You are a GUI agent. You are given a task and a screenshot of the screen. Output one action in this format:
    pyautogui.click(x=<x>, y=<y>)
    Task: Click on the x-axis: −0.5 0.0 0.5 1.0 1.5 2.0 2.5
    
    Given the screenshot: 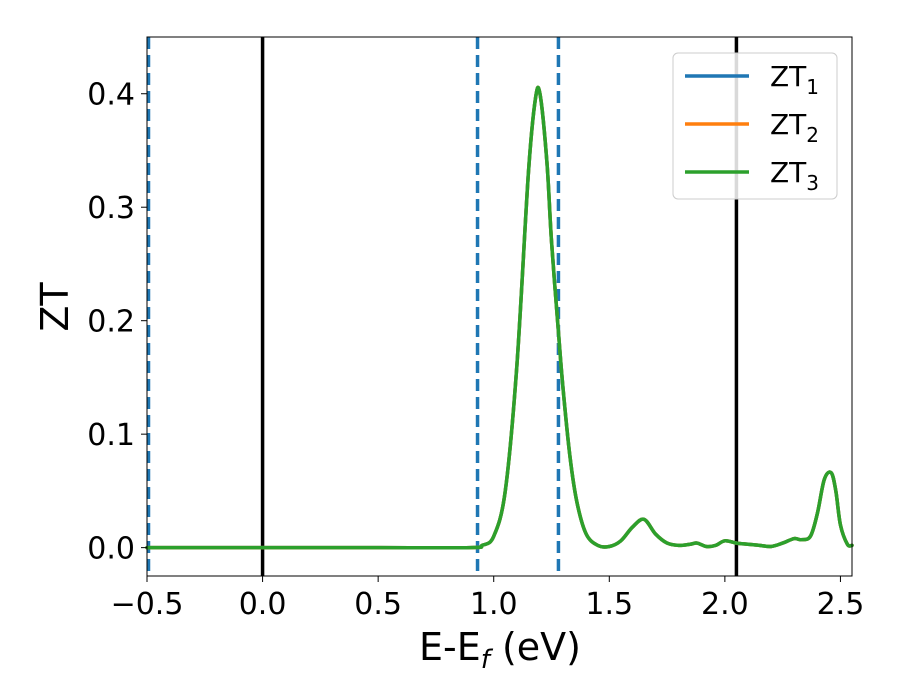 What is the action you would take?
    pyautogui.click(x=488, y=599)
    